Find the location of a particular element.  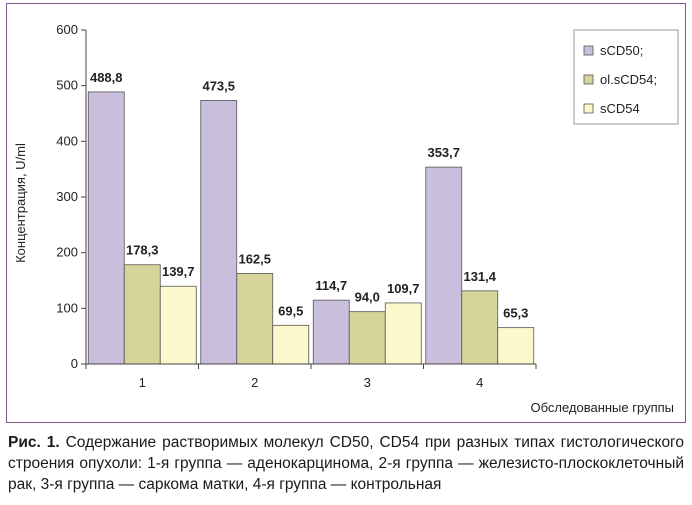

x-tick-label: 3 is located at coordinates (367, 382).